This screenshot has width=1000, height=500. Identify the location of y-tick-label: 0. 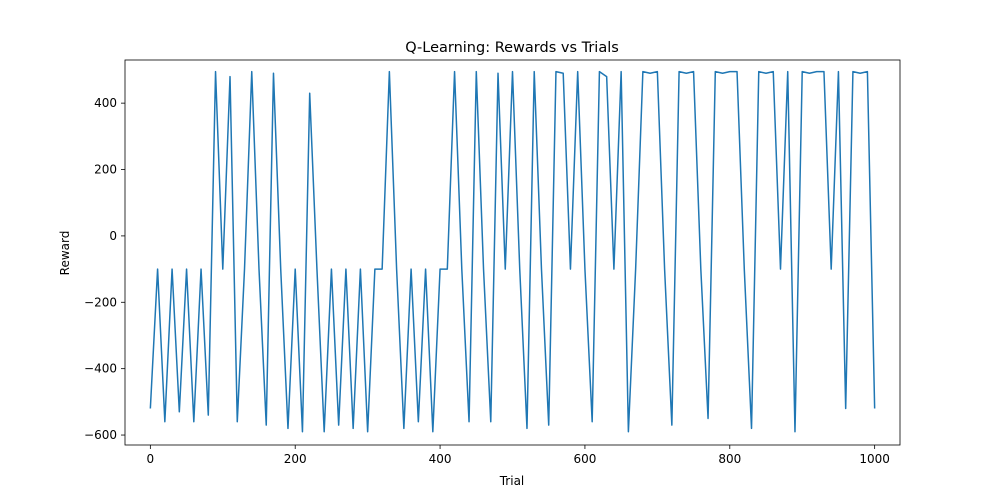
(113, 236).